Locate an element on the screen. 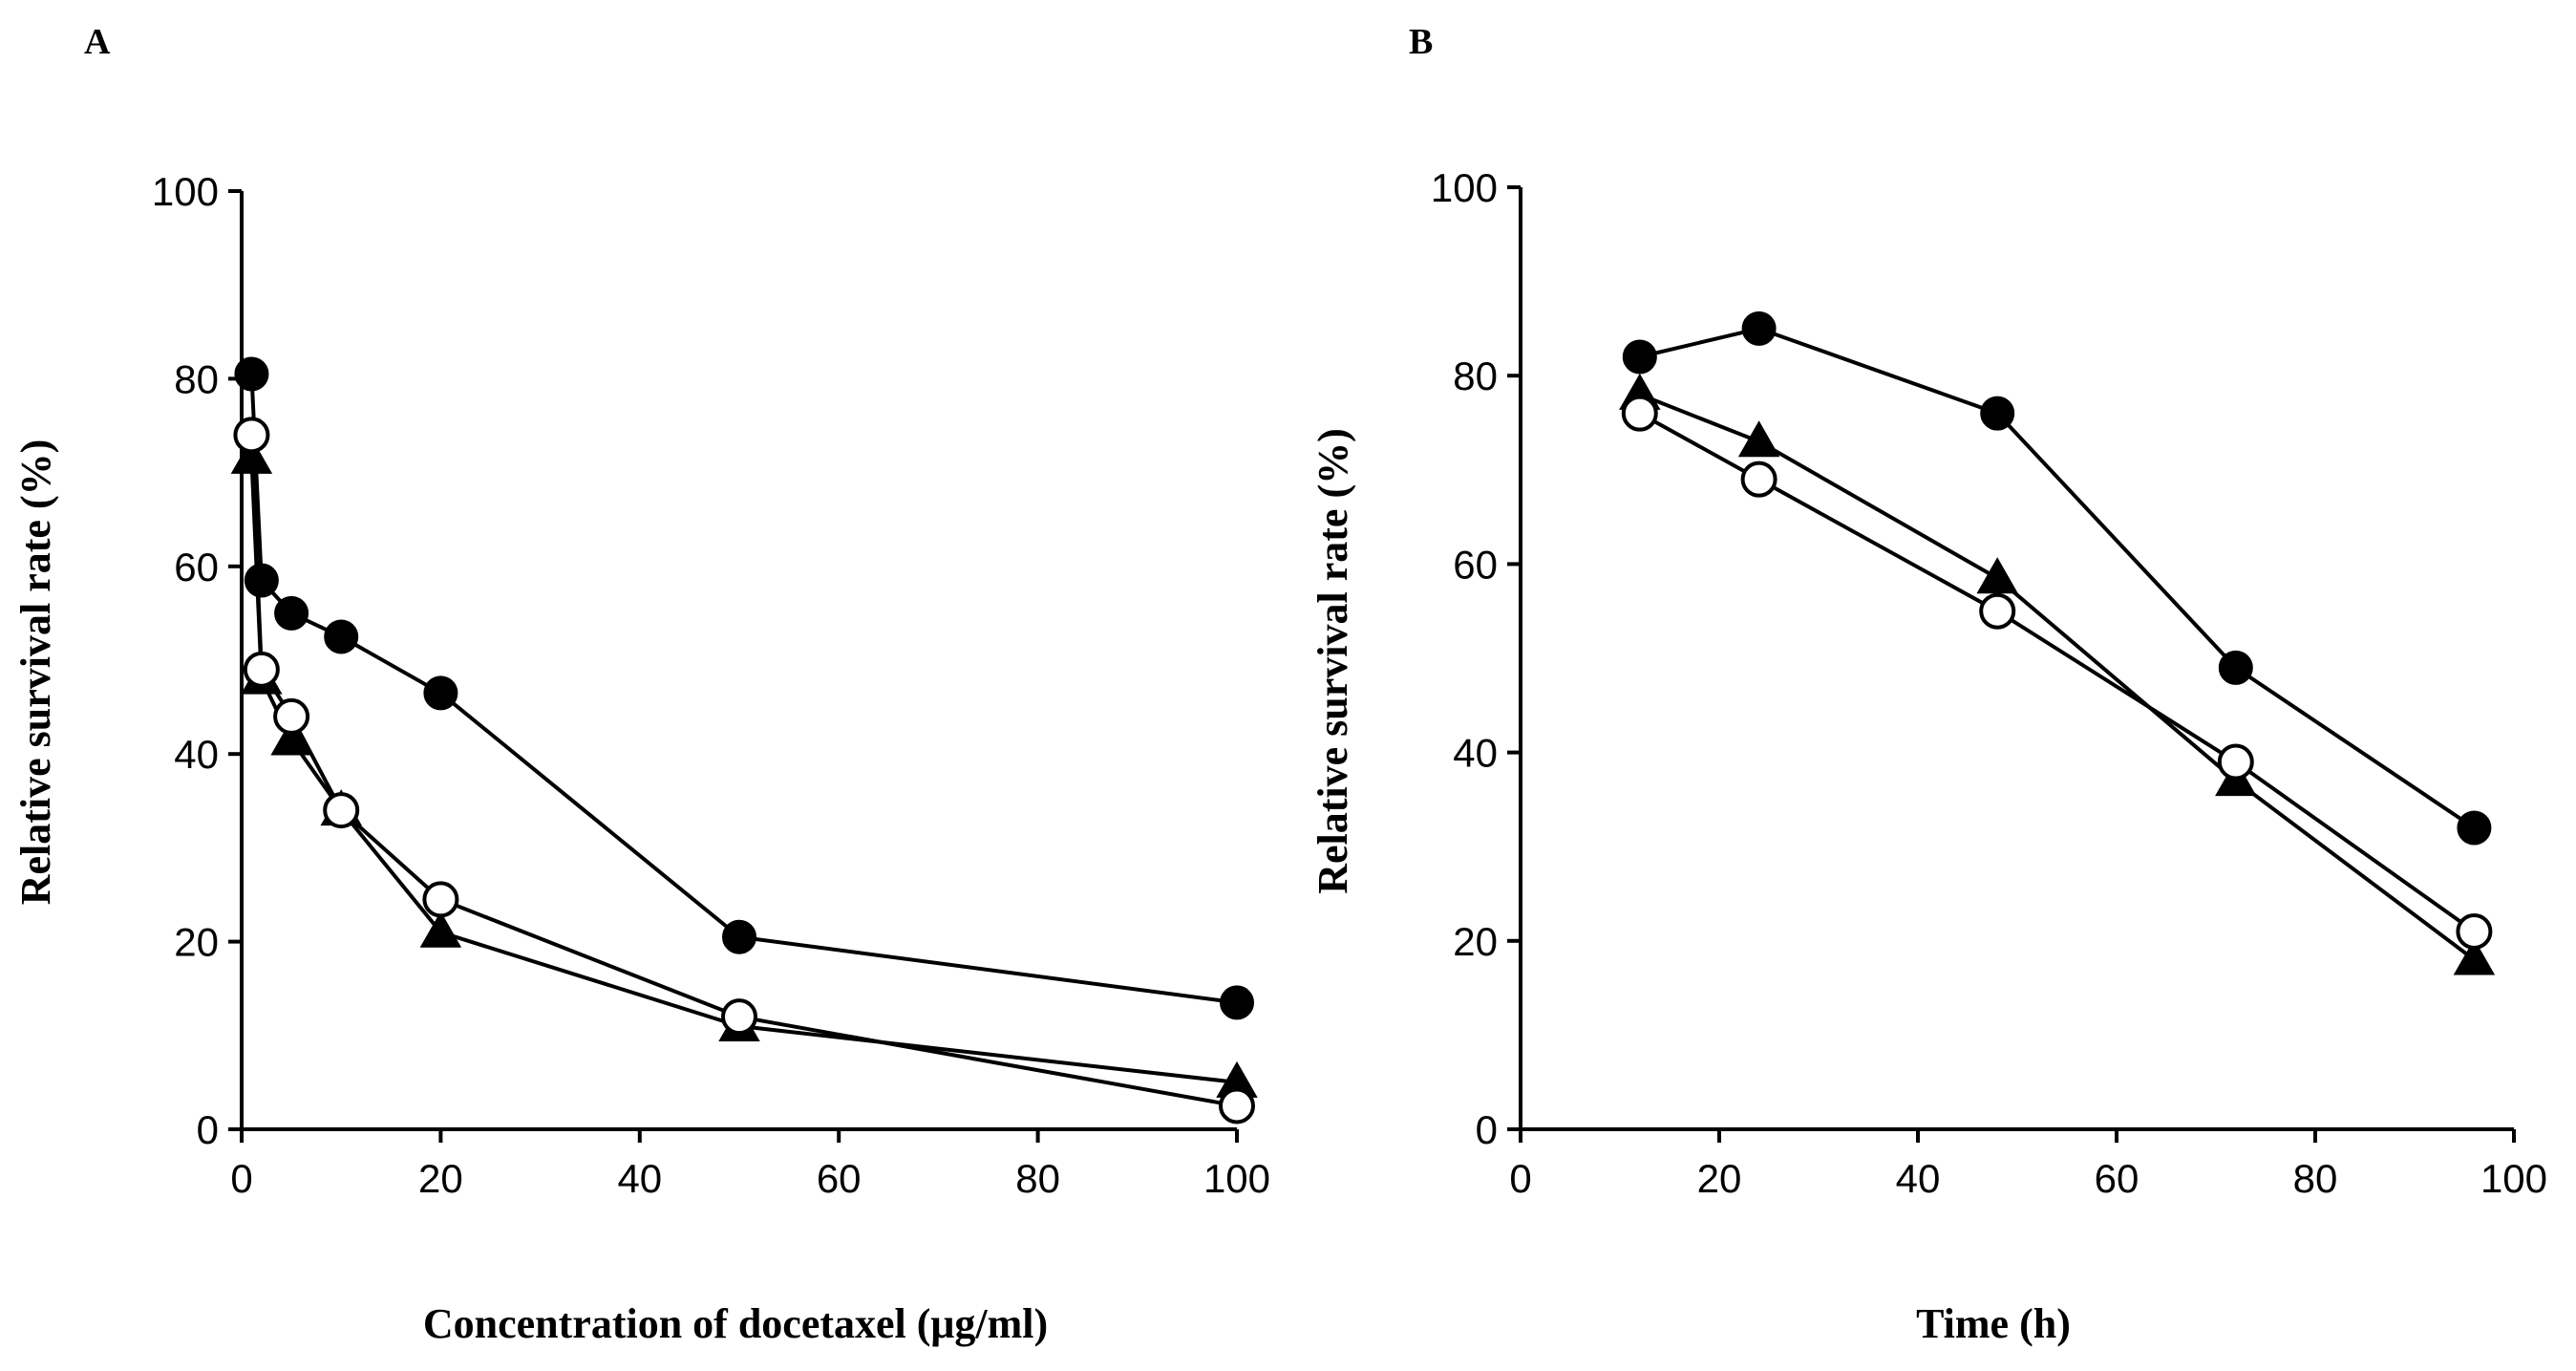  panel-b-series-line-filled-circle is located at coordinates (2057, 578).